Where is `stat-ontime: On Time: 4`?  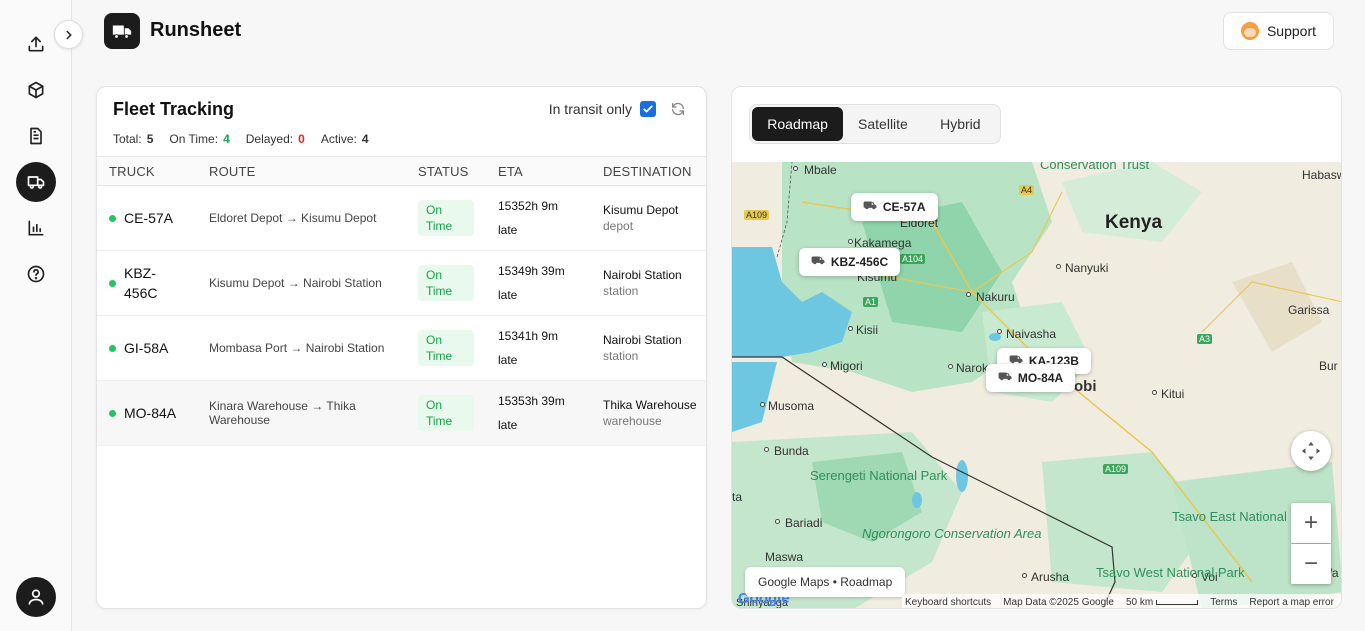 stat-ontime: On Time: 4 is located at coordinates (199, 139).